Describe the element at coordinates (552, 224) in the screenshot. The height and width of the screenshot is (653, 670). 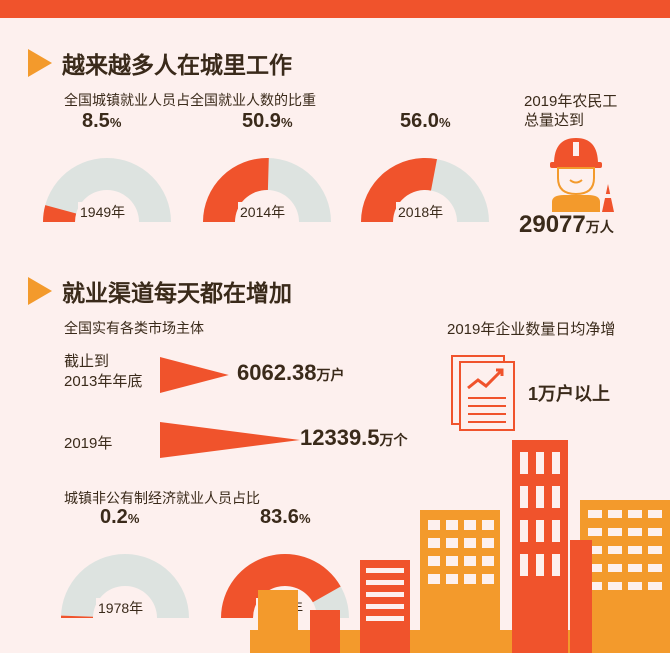
I see `migrant-total-value: 29077` at that location.